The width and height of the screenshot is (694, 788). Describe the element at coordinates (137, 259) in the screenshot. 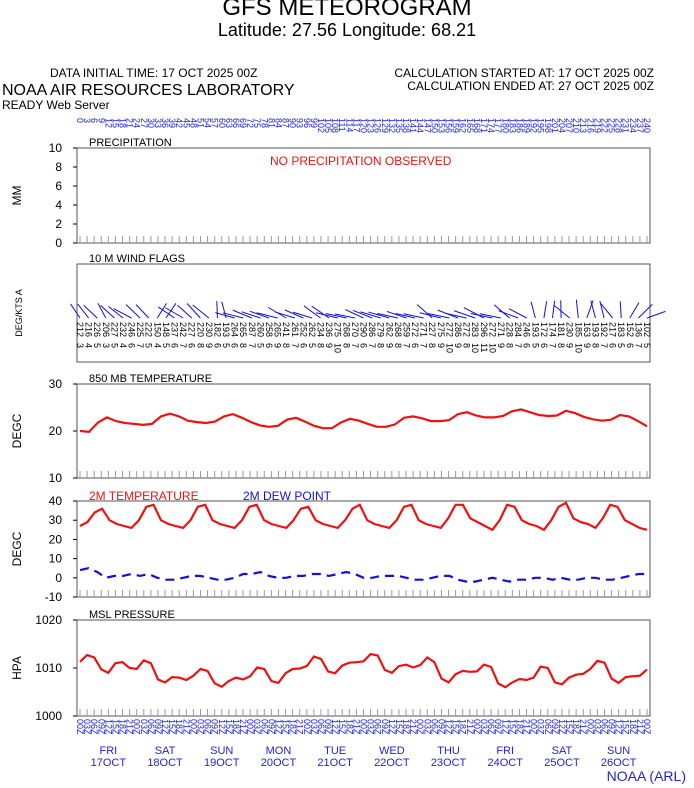

I see `panel-title: 10 M WIND FLAGS` at that location.